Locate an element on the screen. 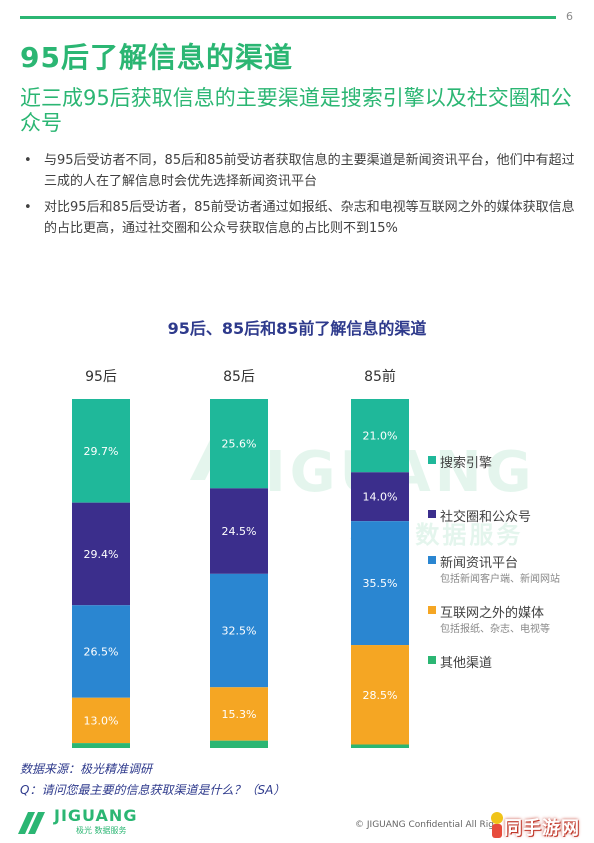 This screenshot has width=594, height=843. data-label: 29.4% is located at coordinates (101, 554).